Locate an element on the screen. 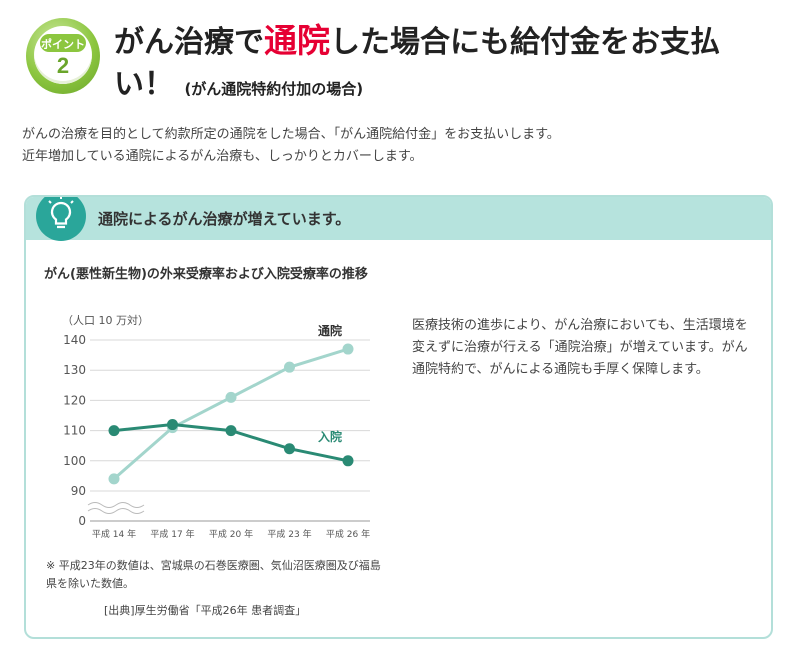 The image size is (793, 663). chart-y-axis-label: （人口 10 万対） is located at coordinates (105, 320).